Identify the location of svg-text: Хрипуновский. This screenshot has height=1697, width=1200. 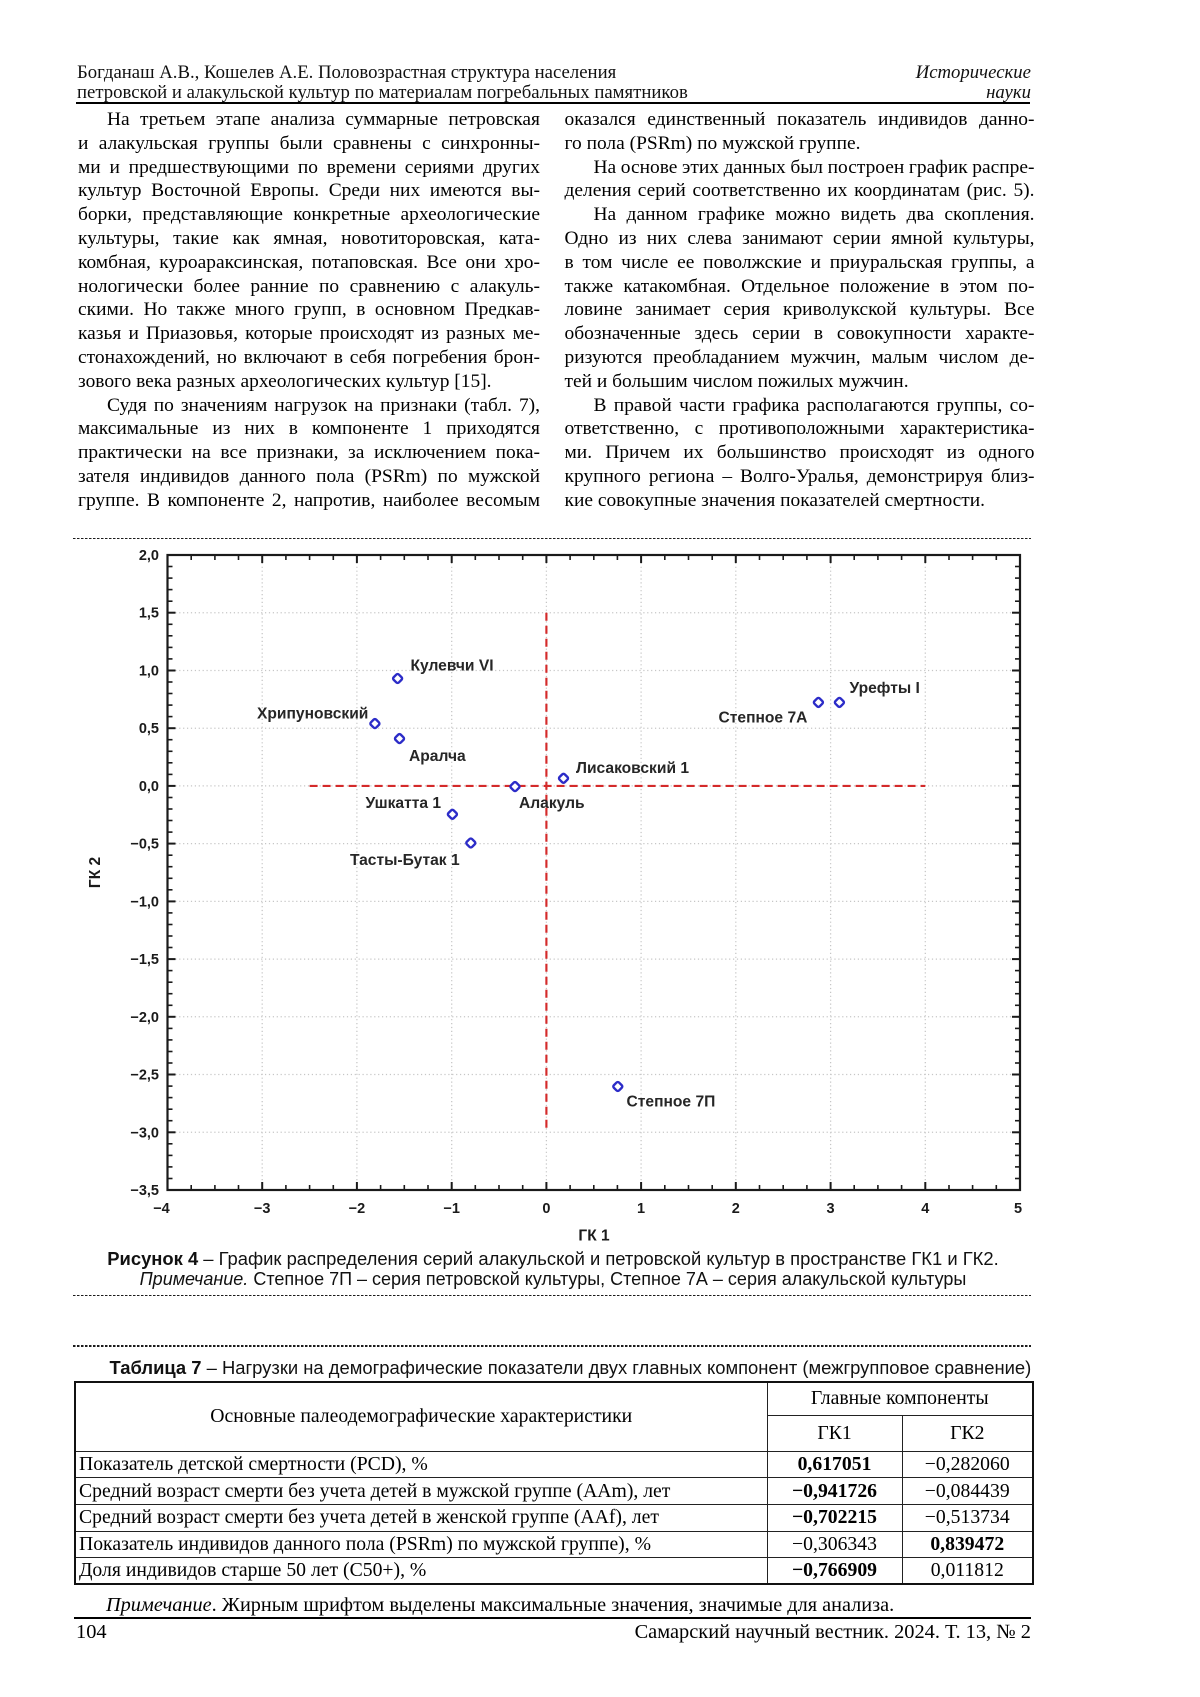
(312, 714).